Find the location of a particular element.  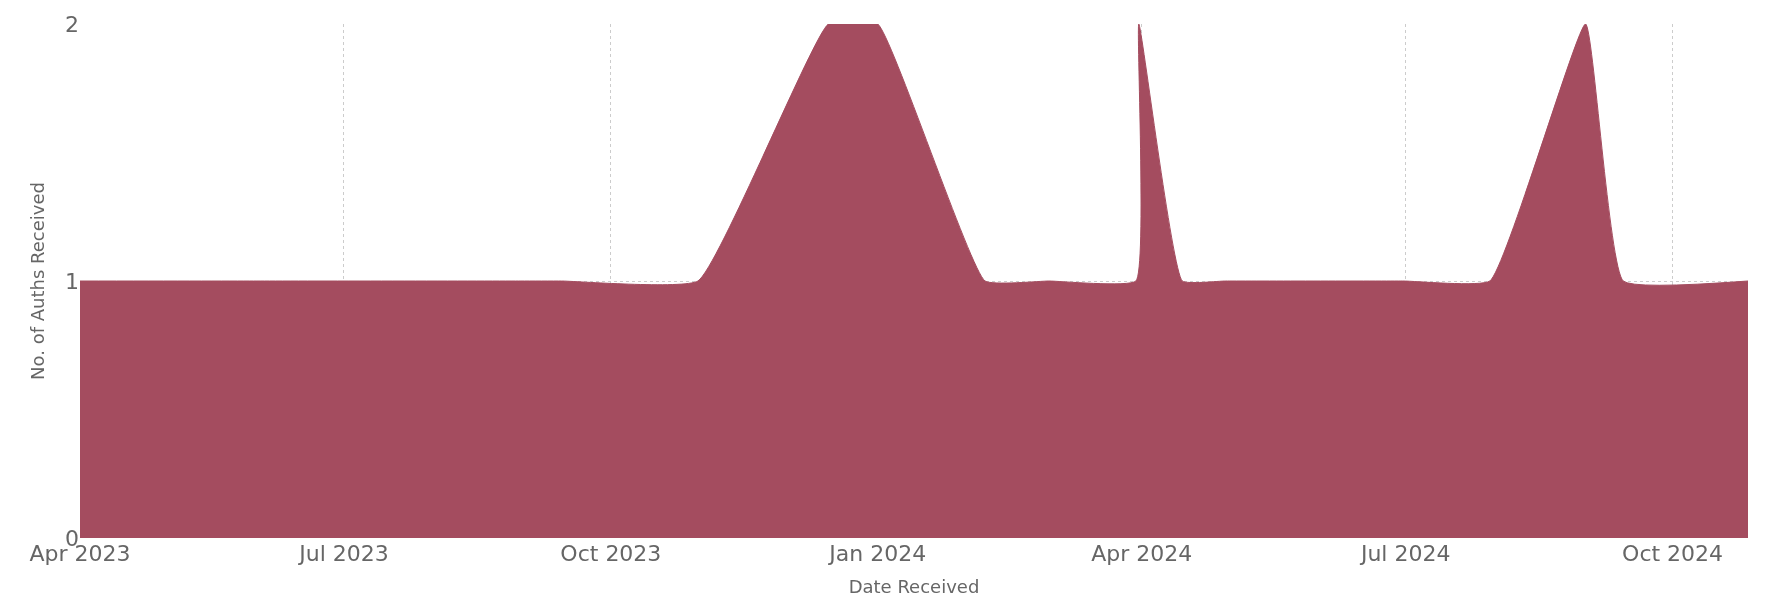

y-axis-title: No. of Auths Received is located at coordinates (38, 281).